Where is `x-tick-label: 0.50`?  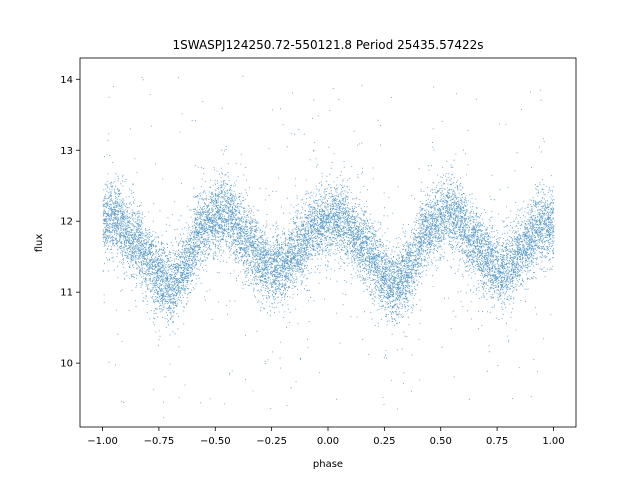
x-tick-label: 0.50 is located at coordinates (441, 441).